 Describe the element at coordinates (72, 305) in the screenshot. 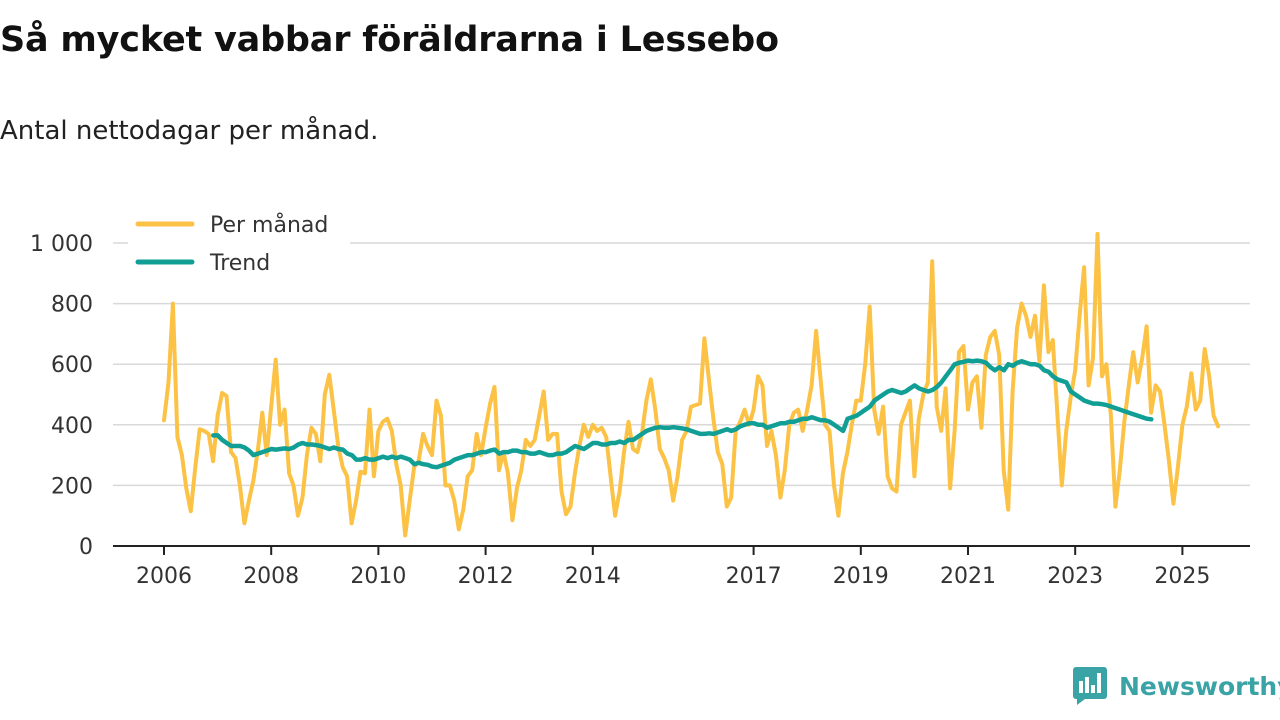

I see `y-tick-label: 800` at that location.